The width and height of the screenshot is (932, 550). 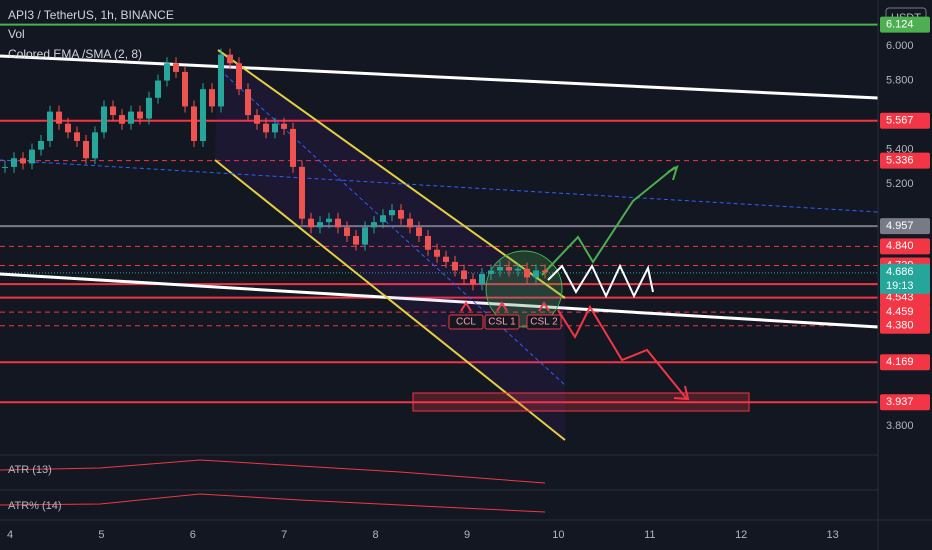 I want to click on level-label: 6.124, so click(x=900, y=24).